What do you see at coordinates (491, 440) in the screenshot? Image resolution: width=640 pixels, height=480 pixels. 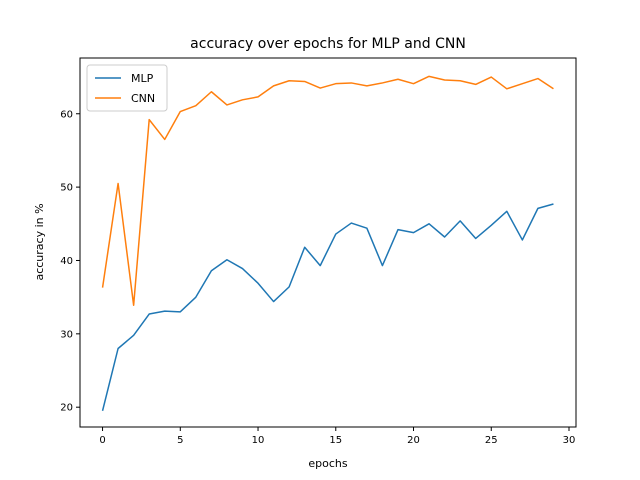 I see `x-tick-label: 25` at bounding box center [491, 440].